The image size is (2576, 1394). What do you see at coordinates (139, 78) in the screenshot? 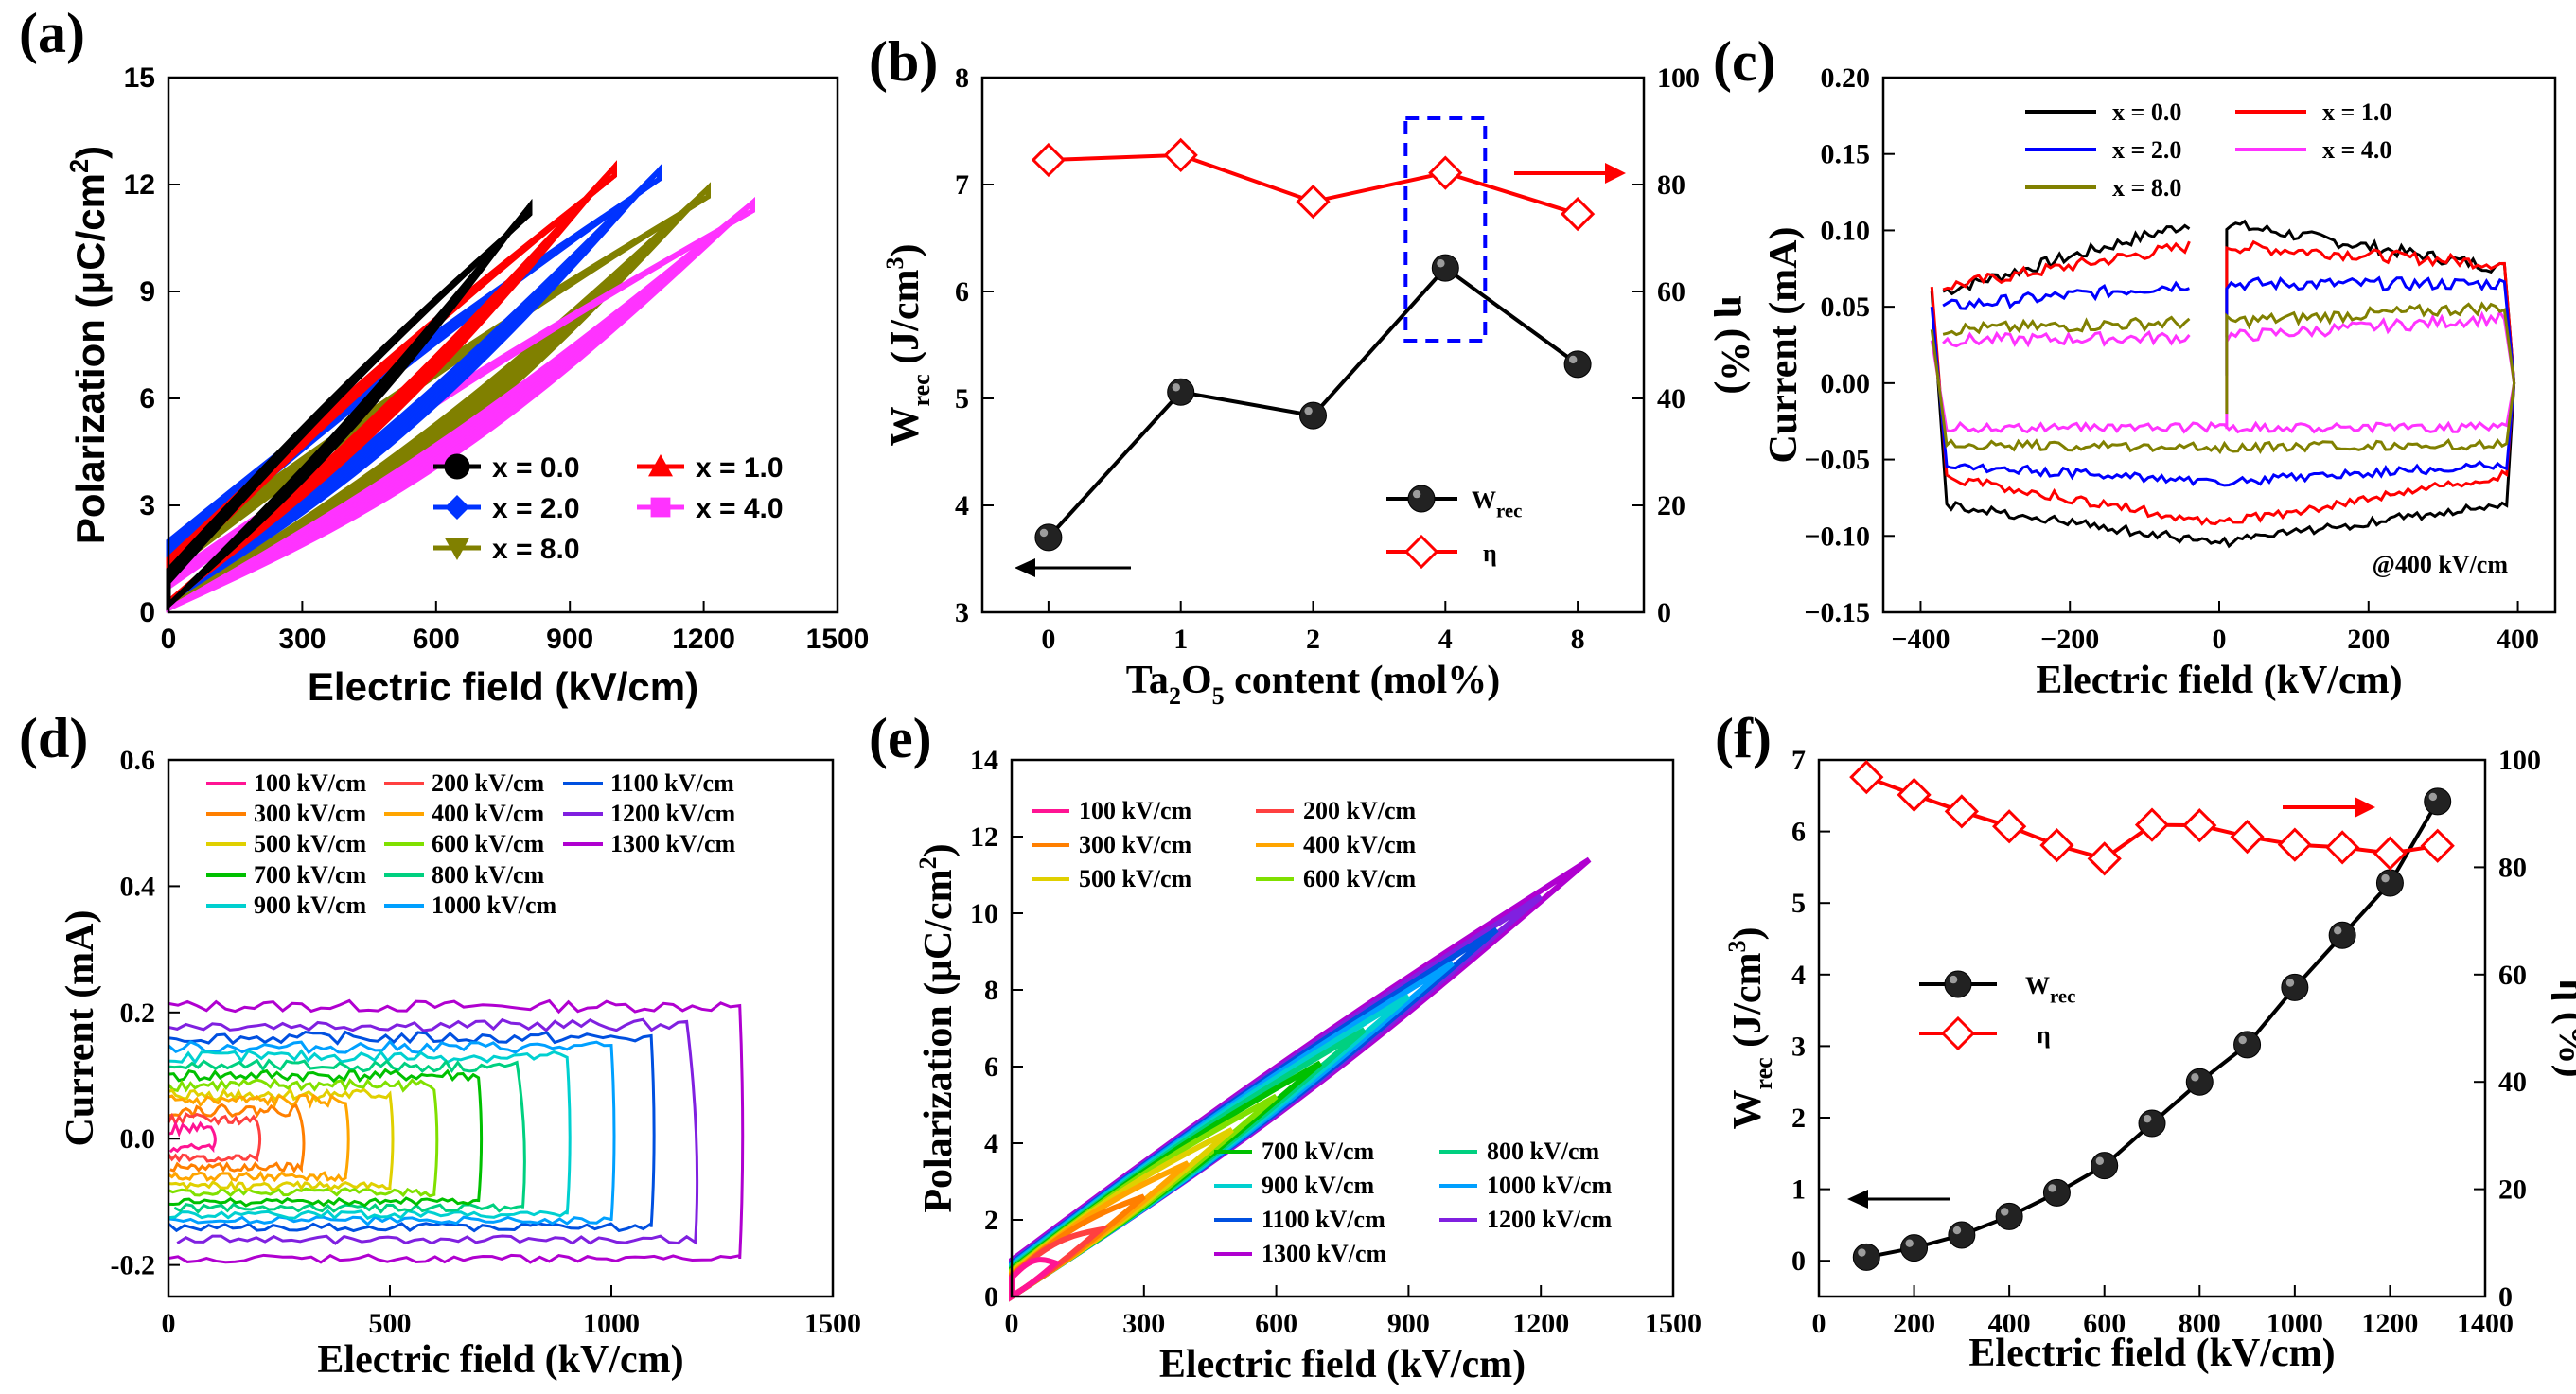
I see `a-ytick-label: 15` at bounding box center [139, 78].